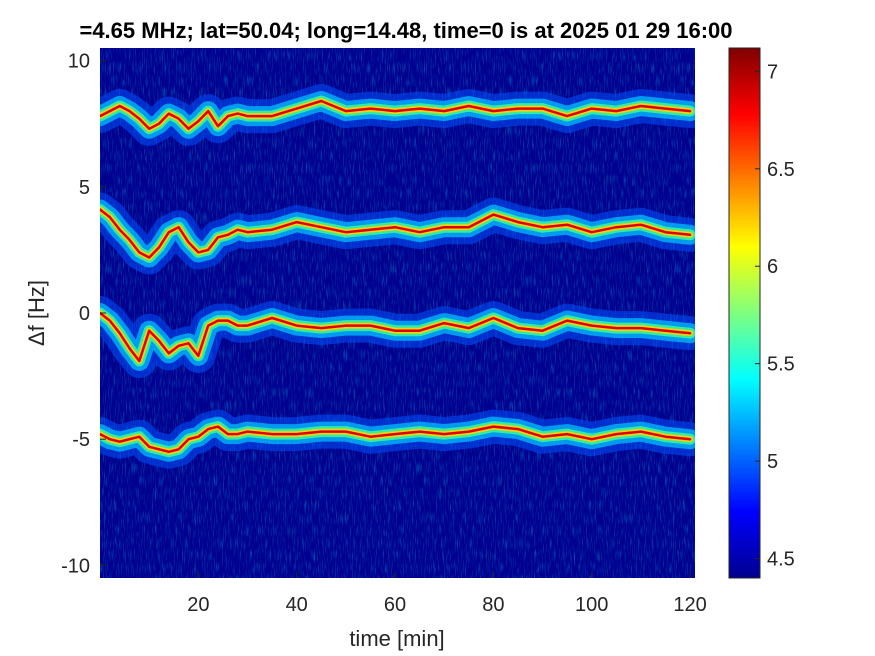 The height and width of the screenshot is (656, 875). I want to click on x-tick-label: 20, so click(198, 605).